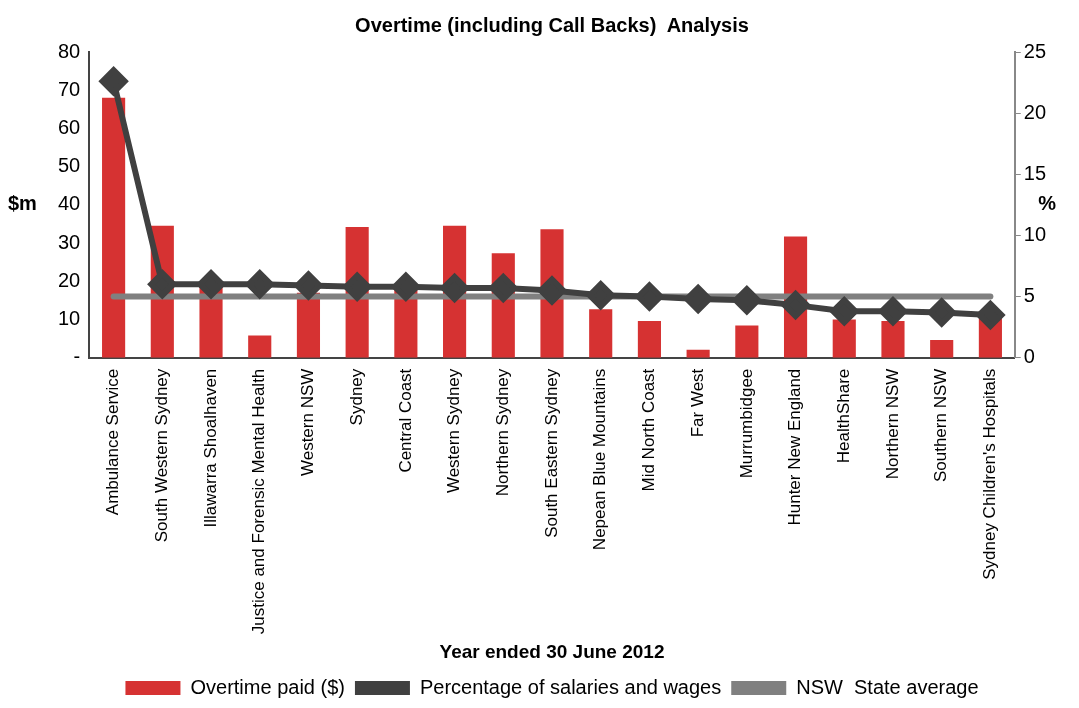  Describe the element at coordinates (161, 455) in the screenshot. I see `x-tick-label: South Western Sydney` at that location.